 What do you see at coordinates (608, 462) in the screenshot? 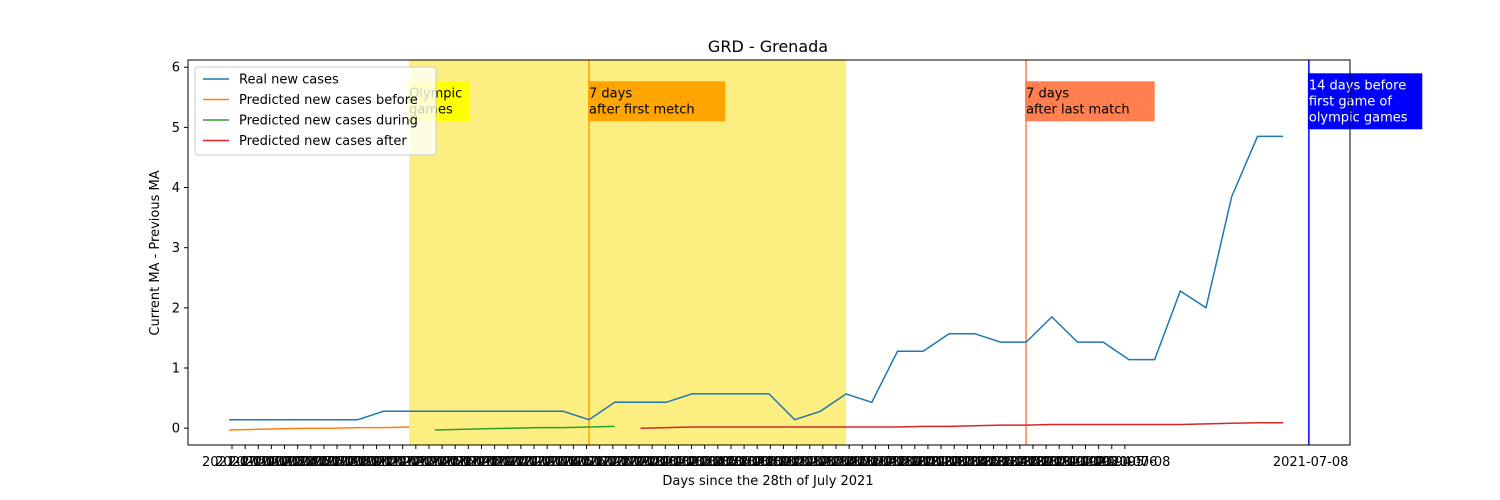
I see `x-tick-label: 2021-07-29` at bounding box center [608, 462].